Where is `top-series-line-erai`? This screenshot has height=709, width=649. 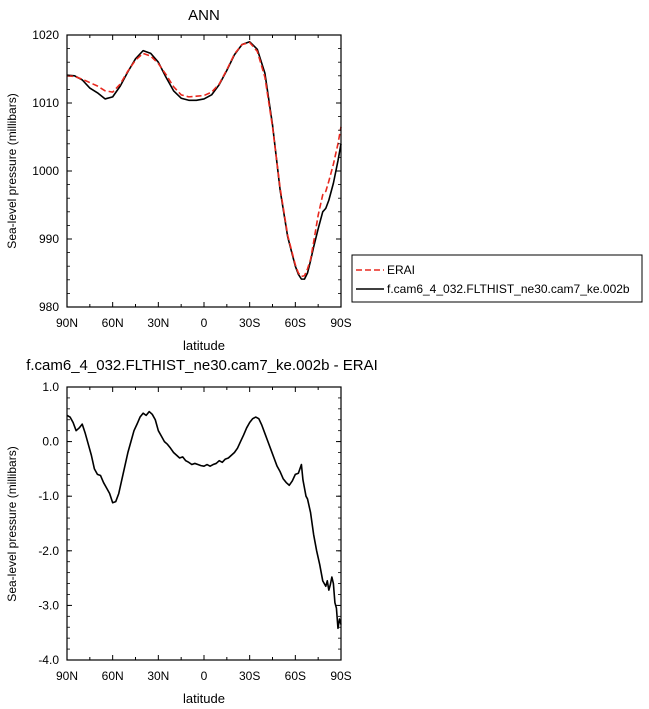
top-series-line-erai is located at coordinates (204, 159).